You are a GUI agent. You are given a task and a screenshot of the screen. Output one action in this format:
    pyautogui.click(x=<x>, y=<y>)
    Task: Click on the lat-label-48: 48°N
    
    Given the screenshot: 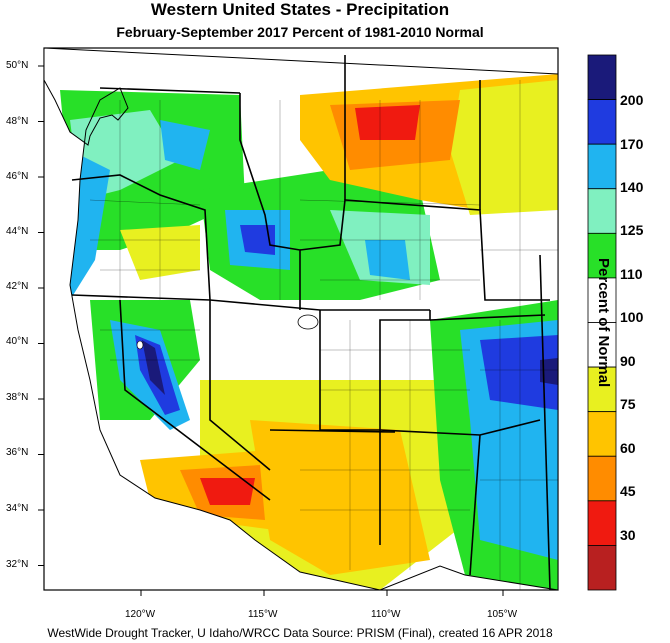 What is the action you would take?
    pyautogui.click(x=17, y=121)
    